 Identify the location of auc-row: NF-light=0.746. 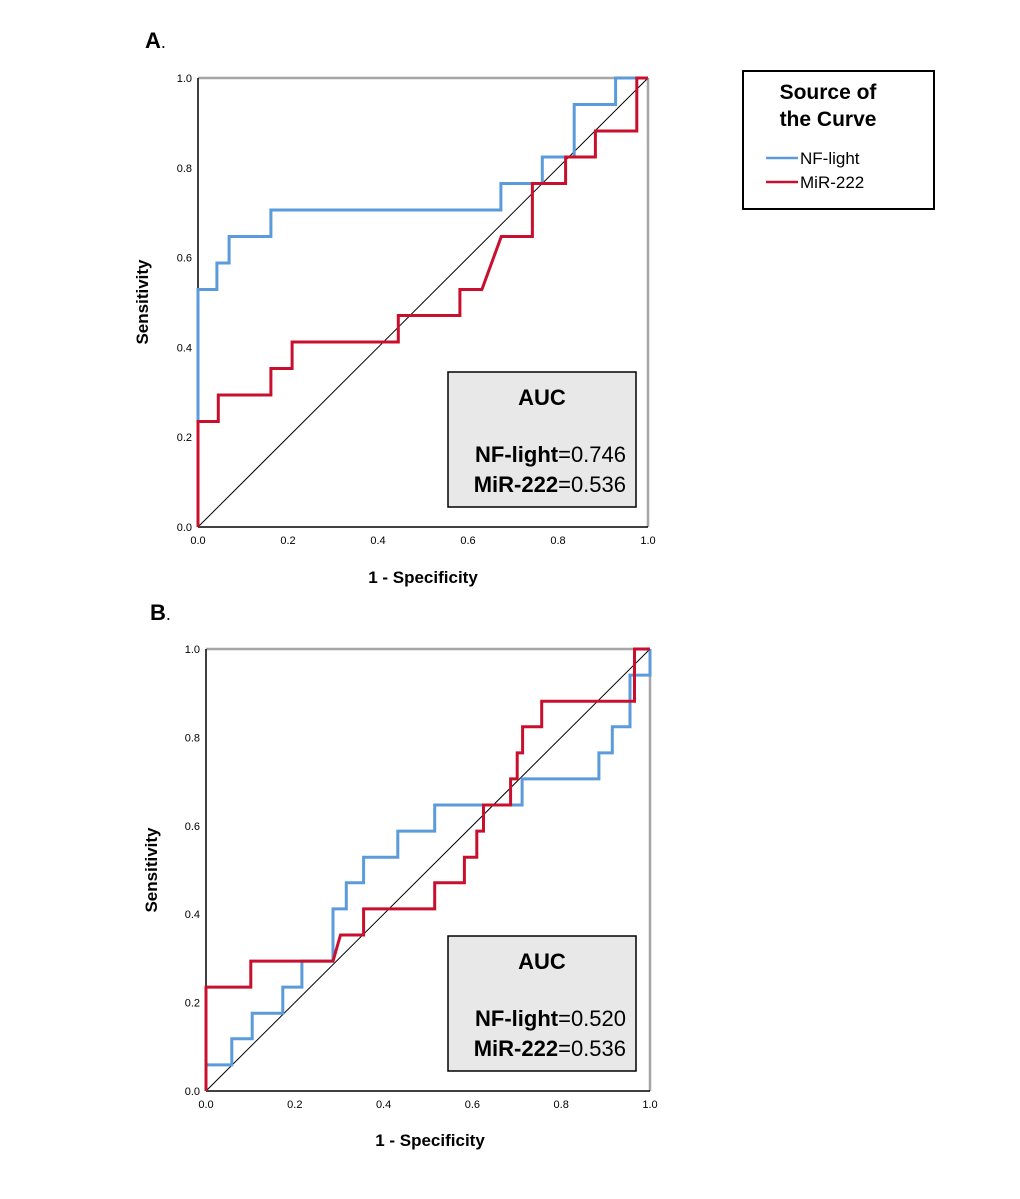
(550, 454).